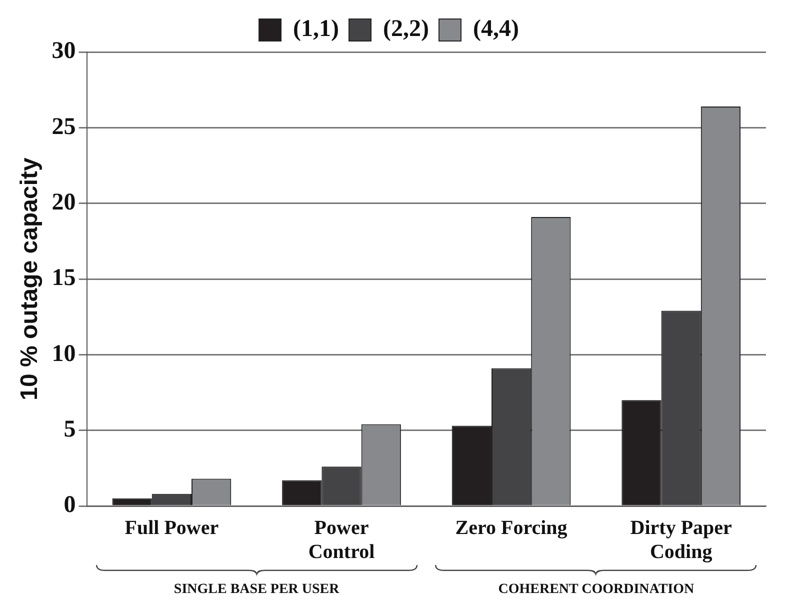 The width and height of the screenshot is (794, 612). Describe the element at coordinates (511, 528) in the screenshot. I see `x-tick-label: Zero Forcing` at that location.